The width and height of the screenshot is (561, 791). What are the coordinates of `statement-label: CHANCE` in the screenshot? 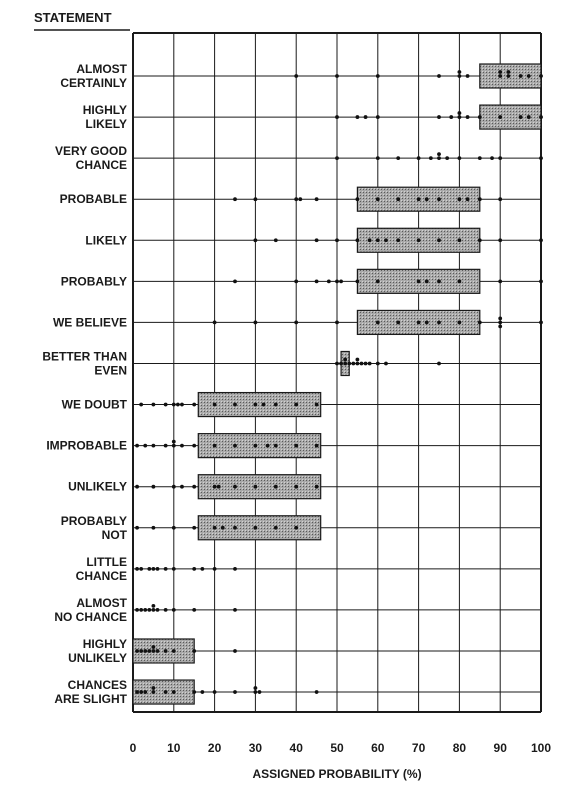 It's located at (101, 576).